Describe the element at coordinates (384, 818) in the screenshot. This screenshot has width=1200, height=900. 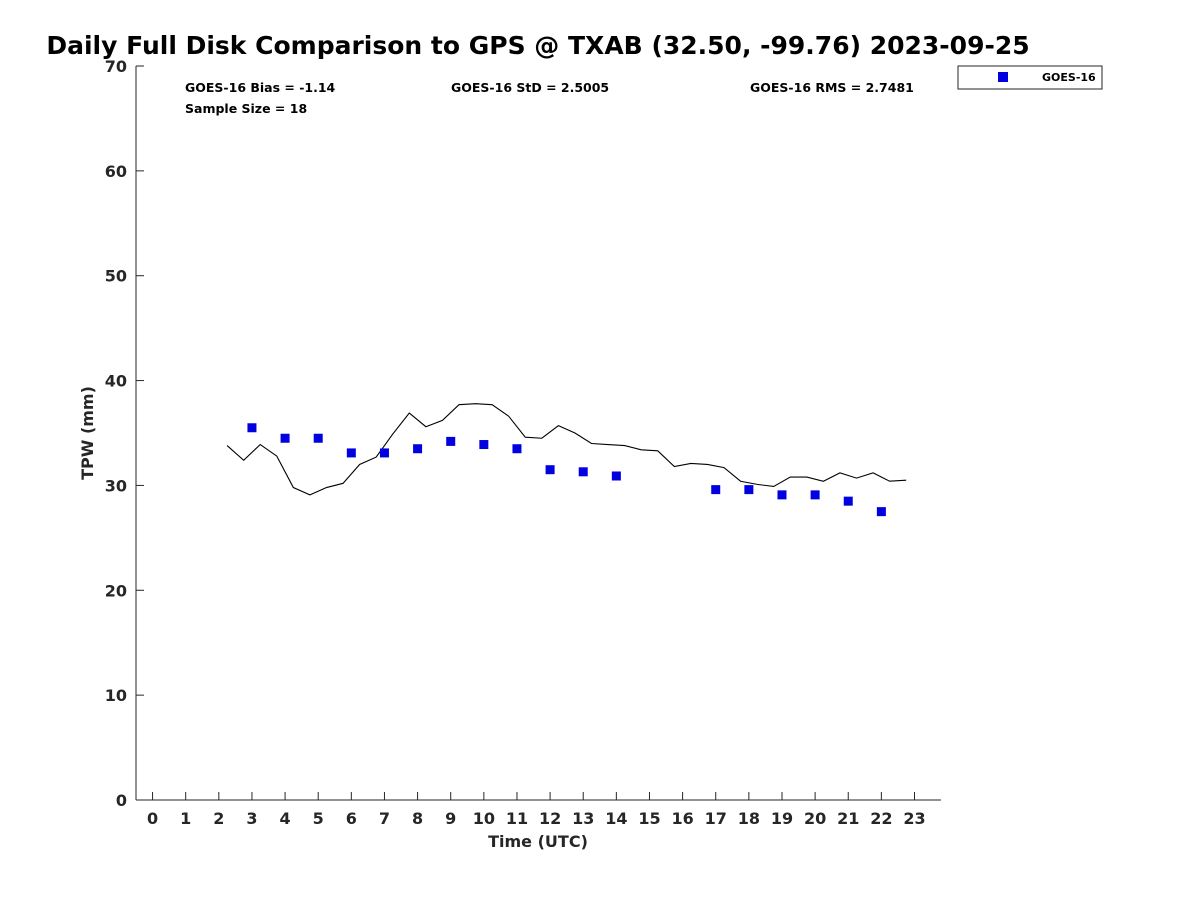
I see `x-tick-label: 7` at that location.